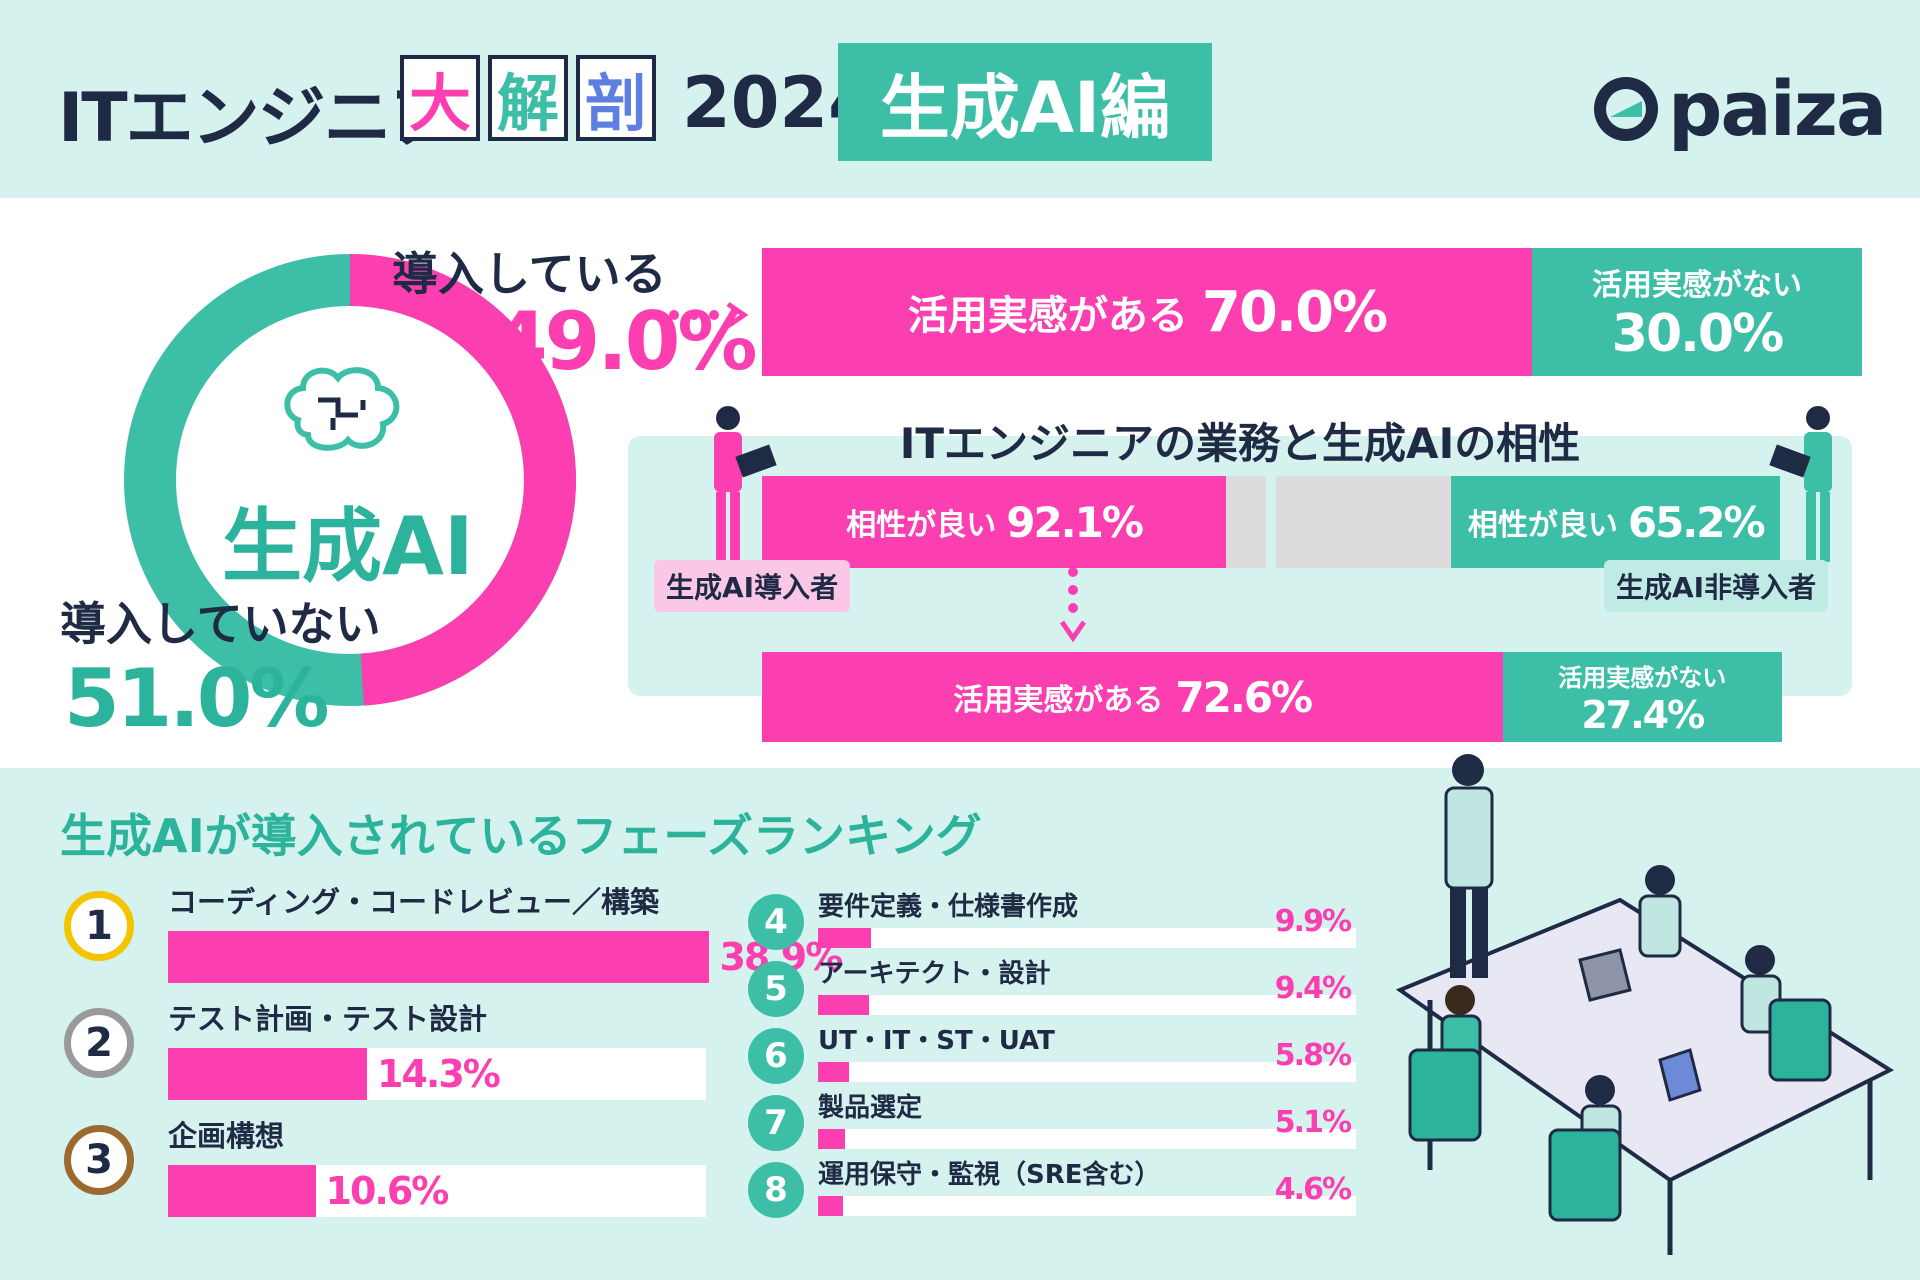 The image size is (1920, 1280). What do you see at coordinates (1696, 522) in the screenshot?
I see `non-adopter-compat-pct: 65.2%` at bounding box center [1696, 522].